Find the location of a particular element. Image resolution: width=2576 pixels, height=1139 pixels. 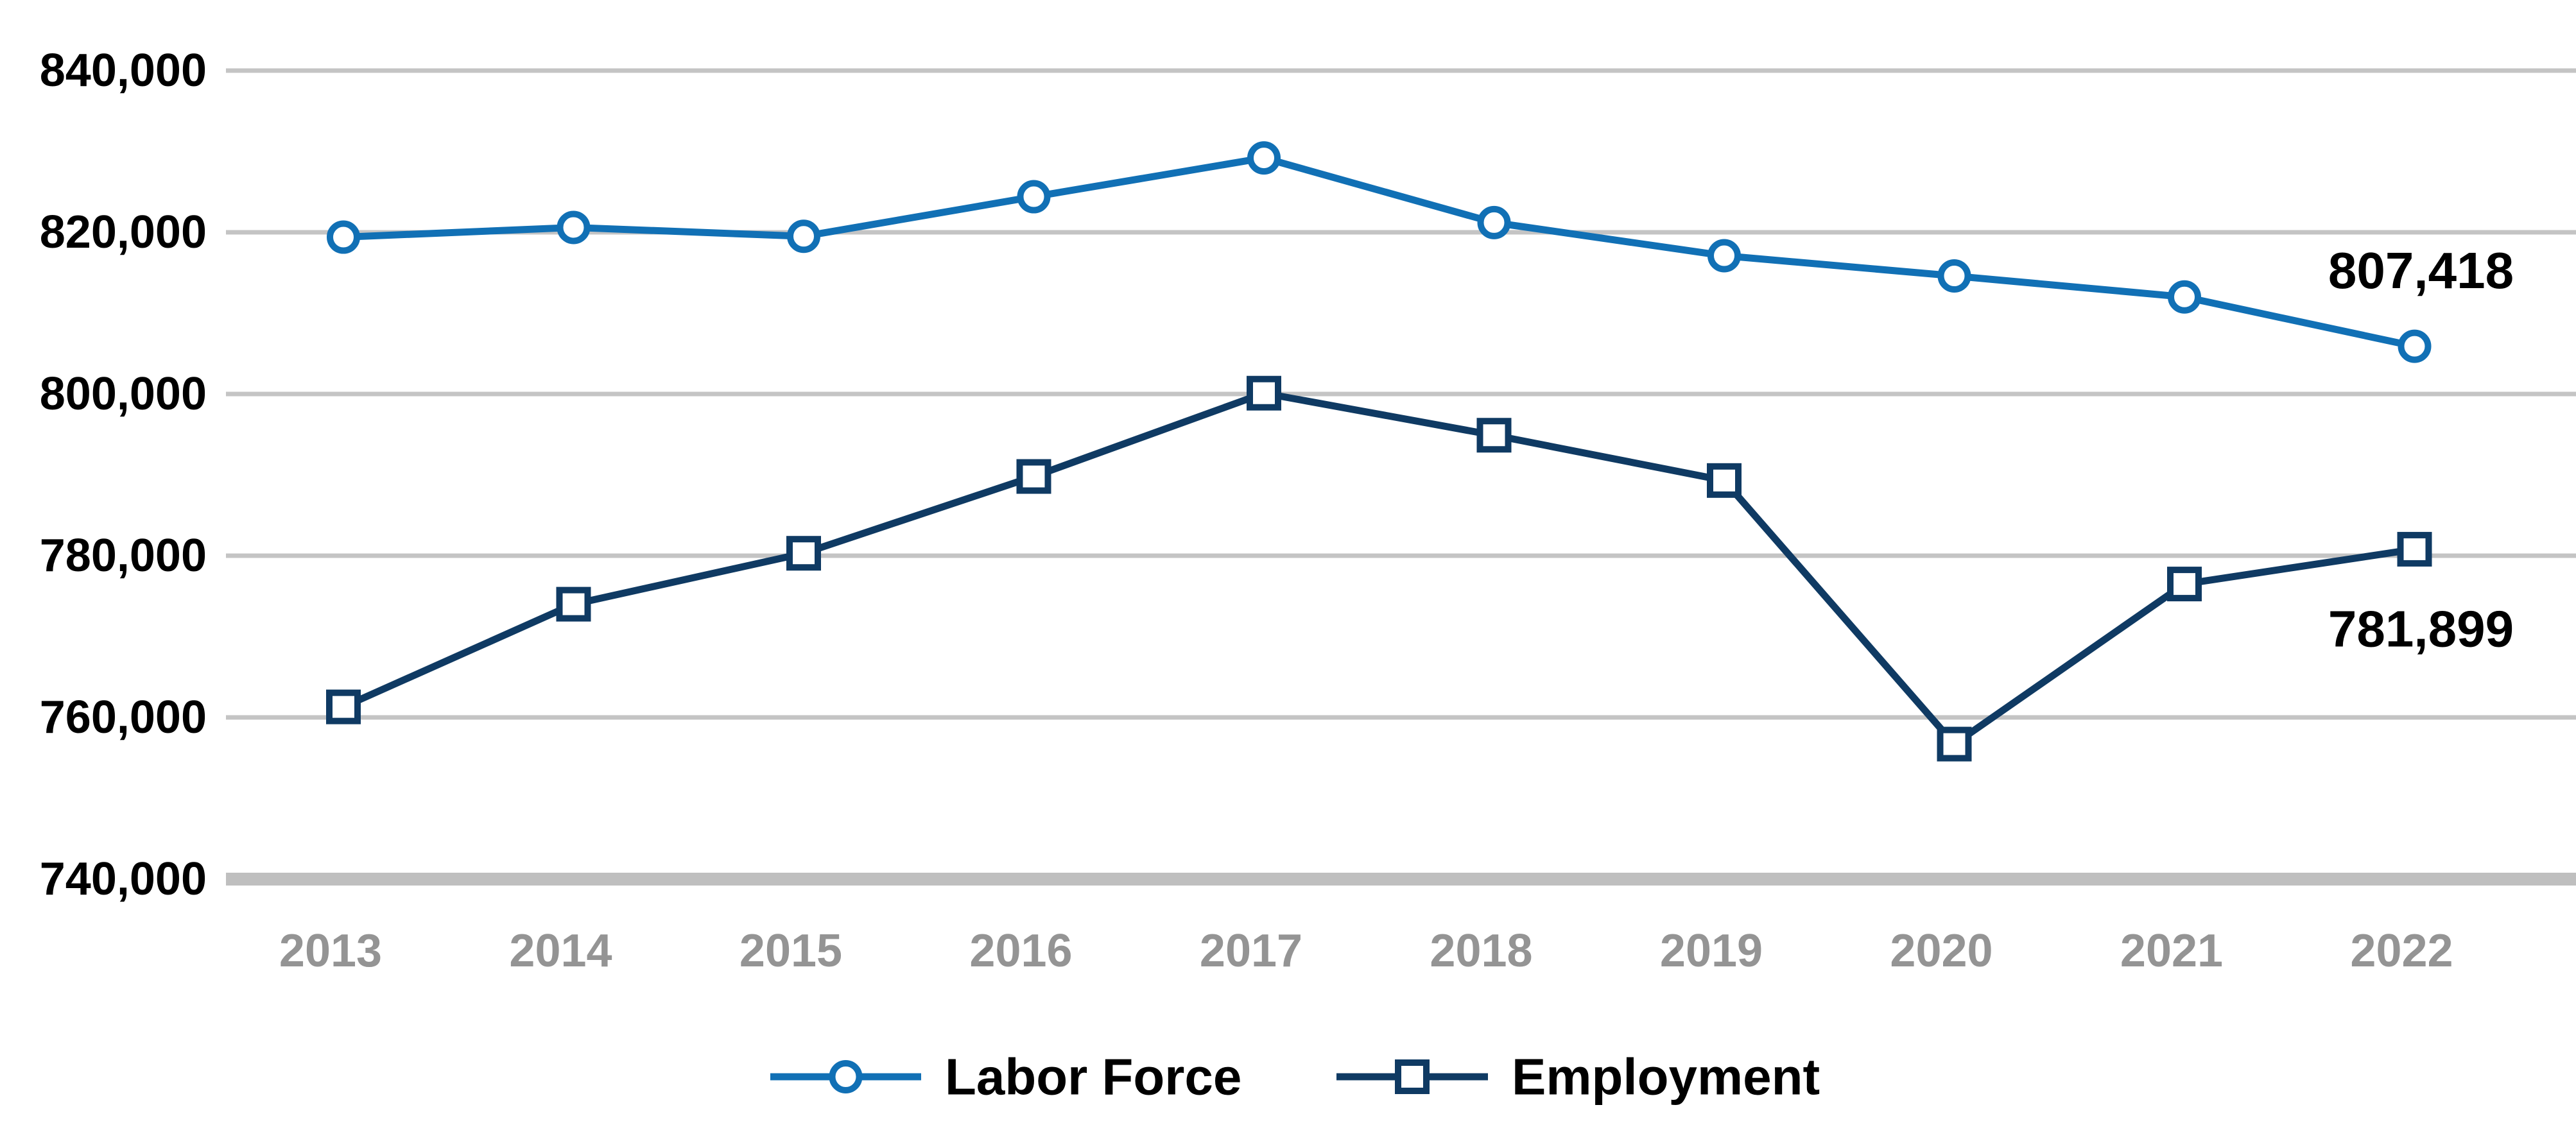

x-tick-label: 2015 is located at coordinates (791, 951).